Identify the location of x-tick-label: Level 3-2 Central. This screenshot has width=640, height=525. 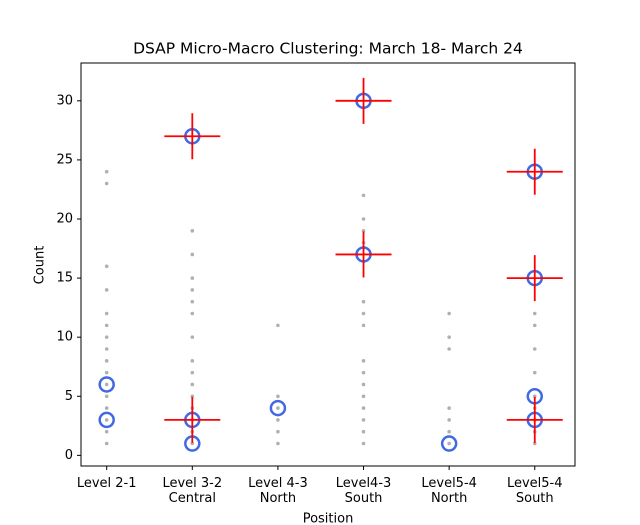
(192, 491).